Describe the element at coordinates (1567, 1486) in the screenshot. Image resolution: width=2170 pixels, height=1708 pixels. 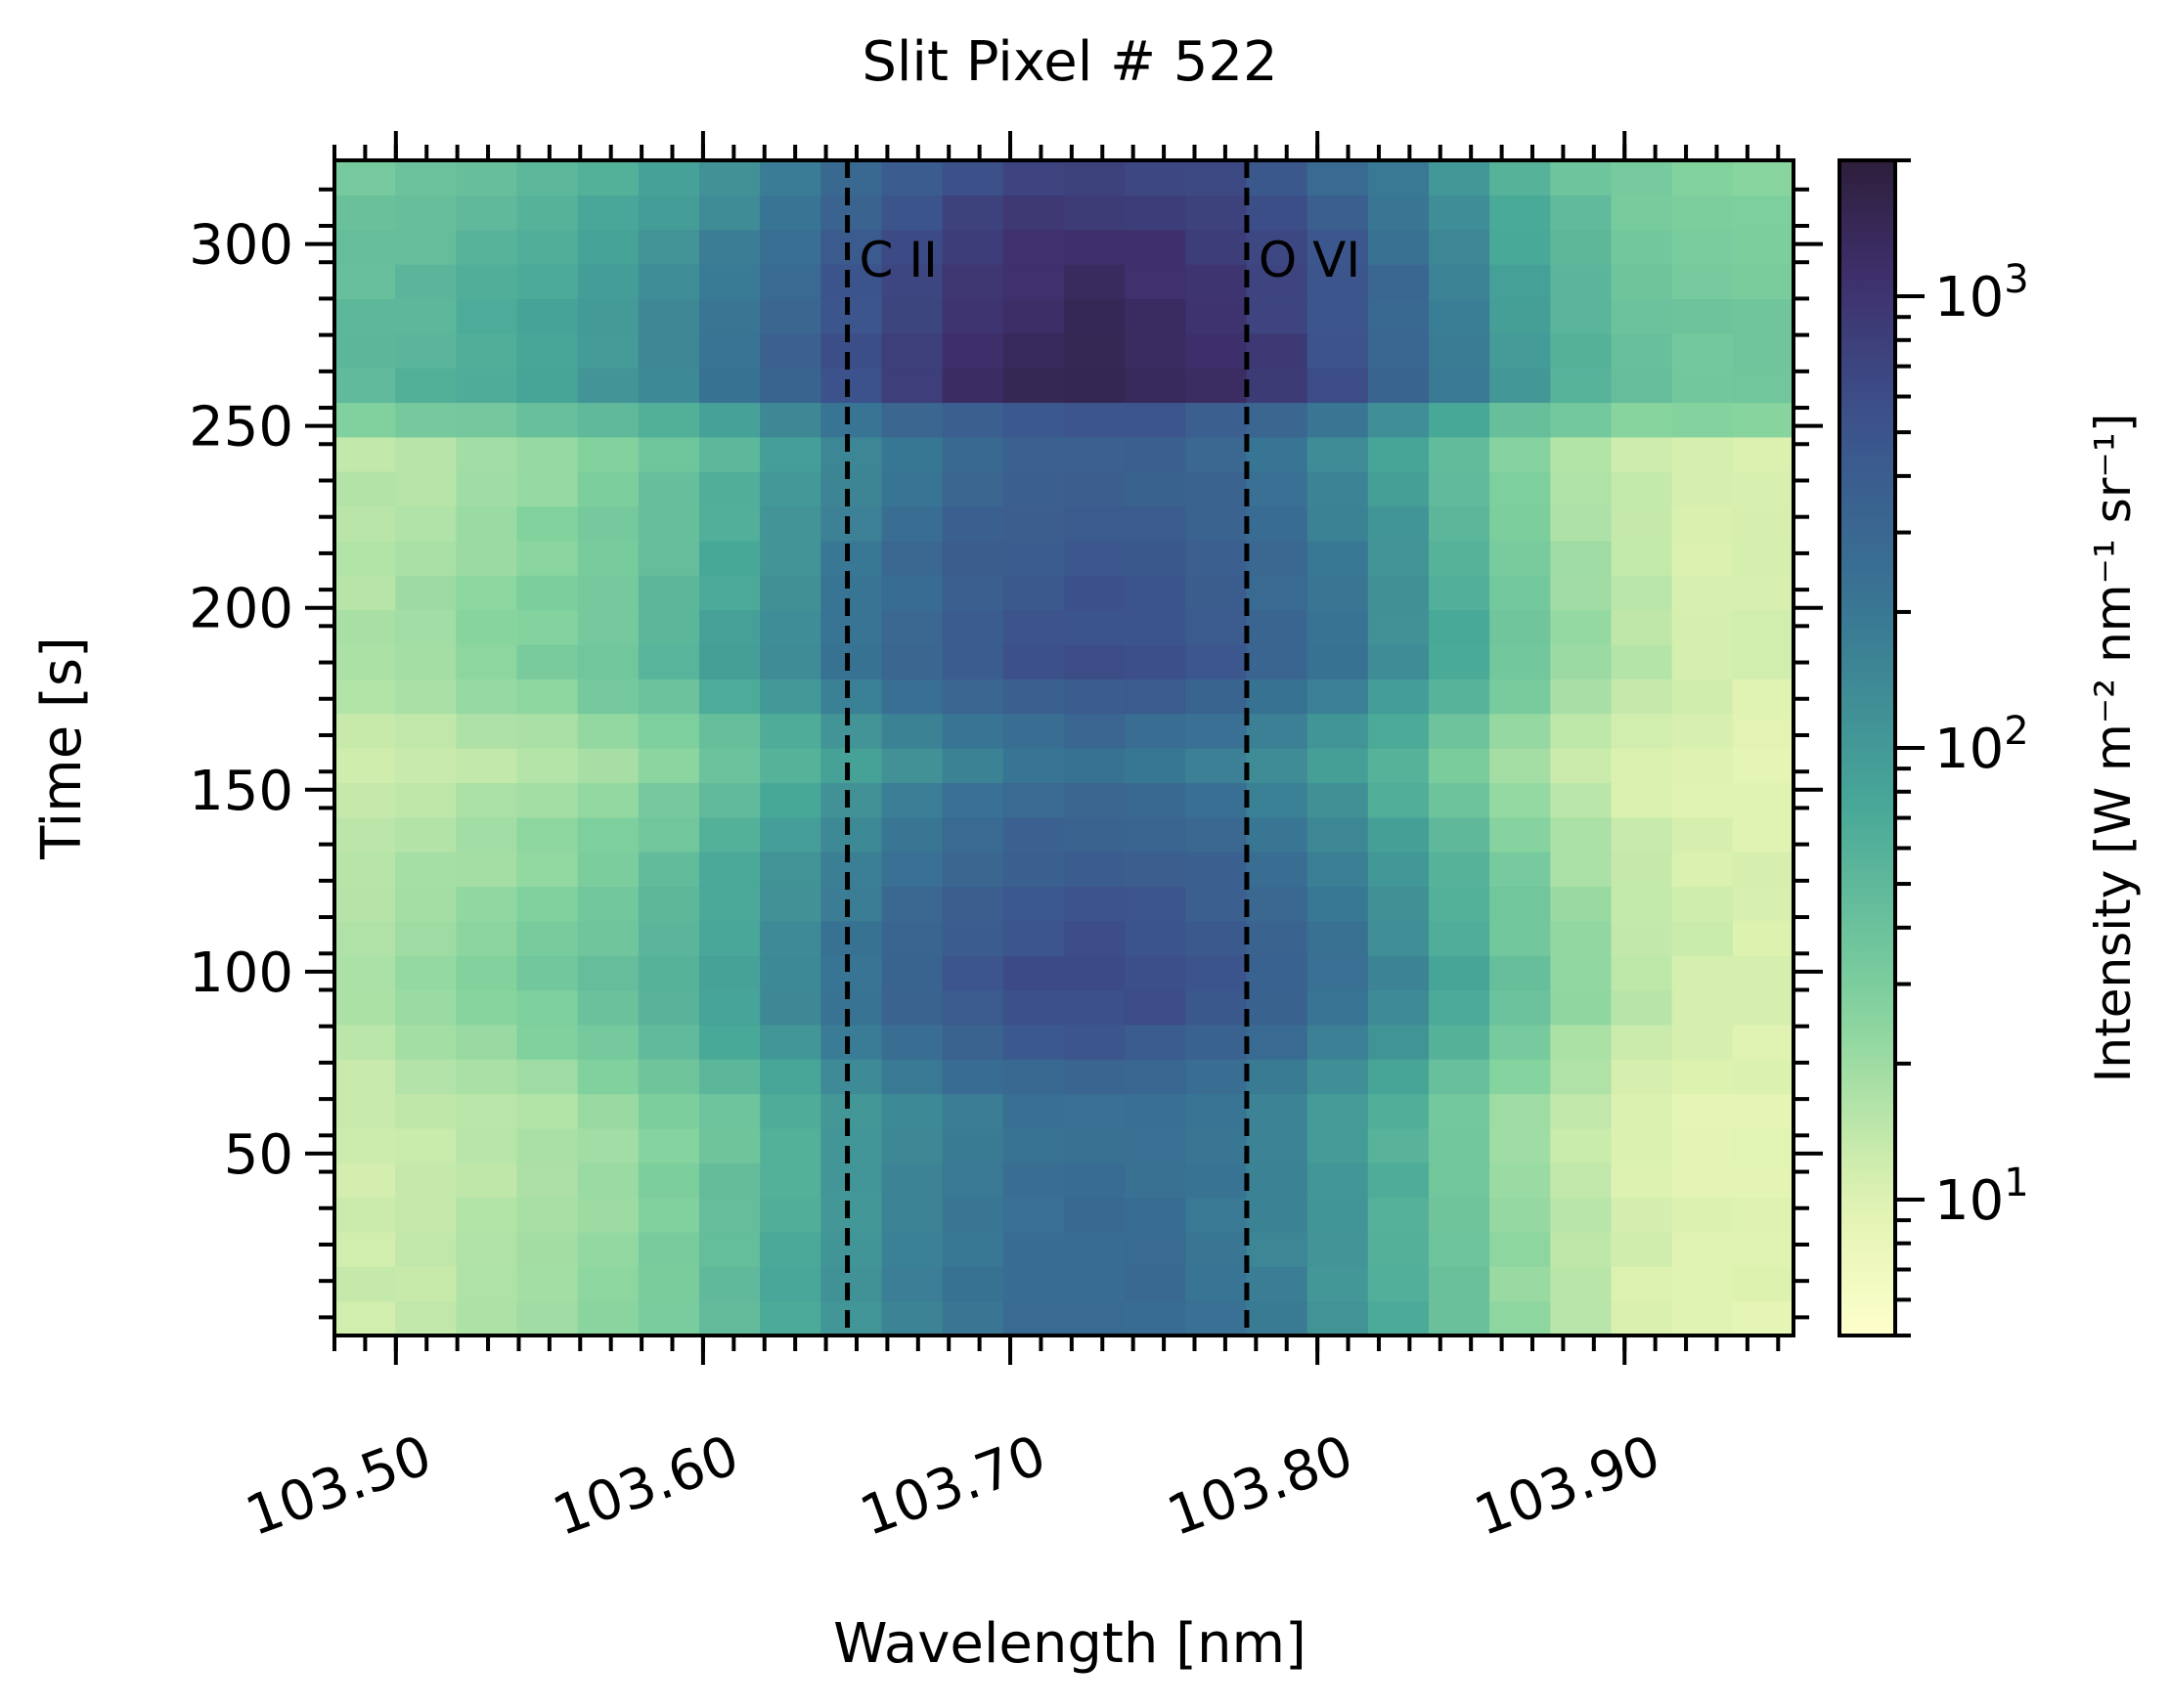
I see `x-tick-label: 103.90` at that location.